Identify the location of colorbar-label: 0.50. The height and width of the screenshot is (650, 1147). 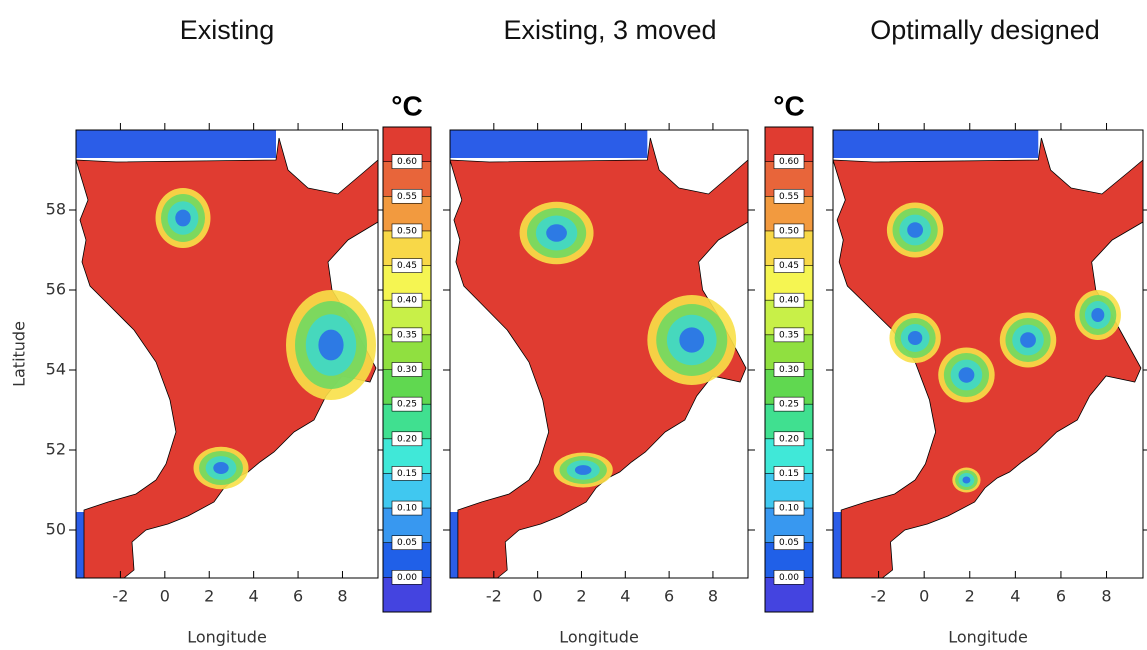
(407, 231).